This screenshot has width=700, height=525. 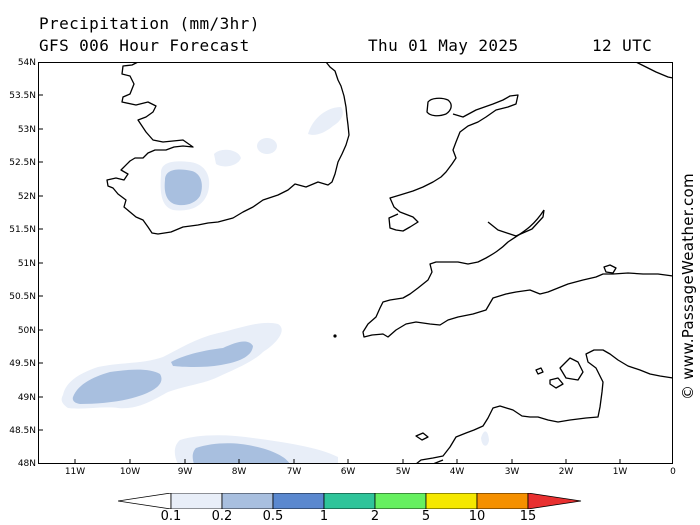 I want to click on precipitation-legend, so click(x=350, y=501).